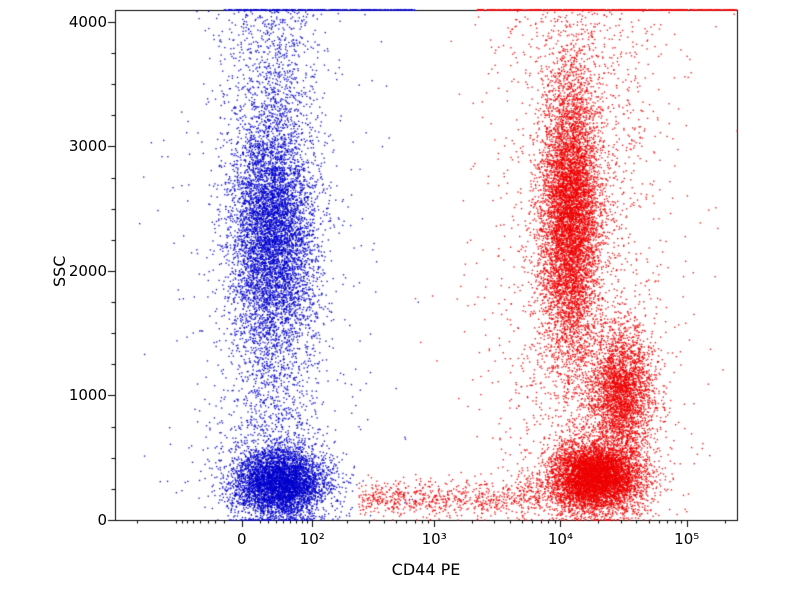 The image size is (800, 600). Describe the element at coordinates (87, 146) in the screenshot. I see `y-tick-label: 3000` at that location.